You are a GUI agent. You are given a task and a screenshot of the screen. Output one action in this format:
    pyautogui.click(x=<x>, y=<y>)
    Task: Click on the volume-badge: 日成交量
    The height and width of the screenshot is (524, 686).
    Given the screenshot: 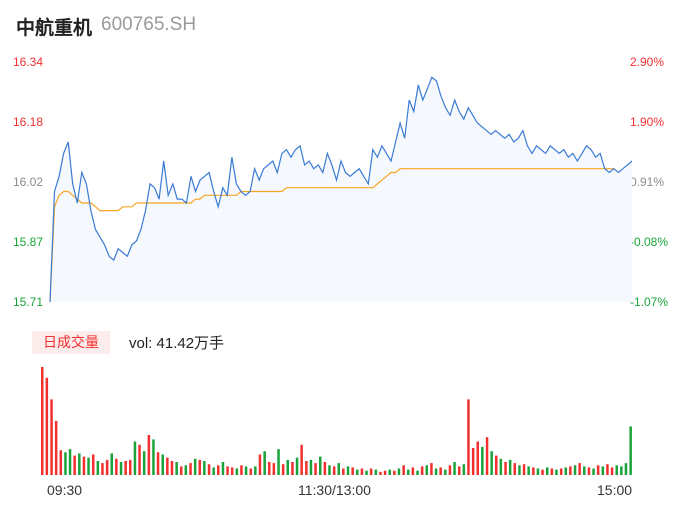 What is the action you would take?
    pyautogui.click(x=71, y=342)
    